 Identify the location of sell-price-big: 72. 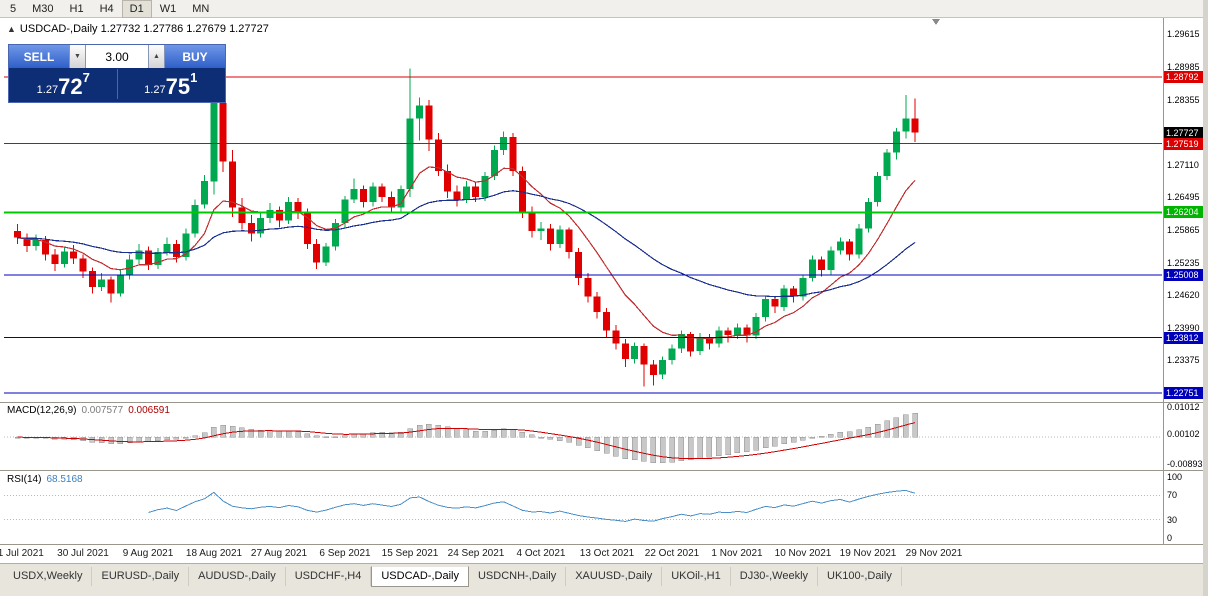
(70, 86).